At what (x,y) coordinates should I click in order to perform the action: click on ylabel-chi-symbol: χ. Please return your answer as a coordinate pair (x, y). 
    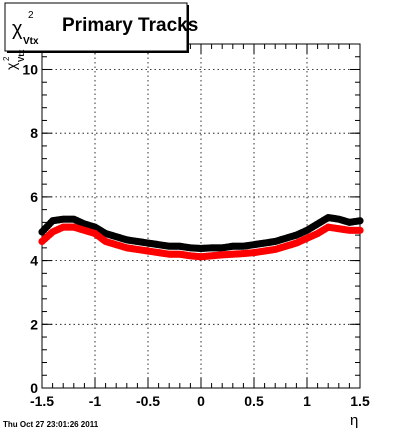
    Looking at the image, I should click on (11, 66).